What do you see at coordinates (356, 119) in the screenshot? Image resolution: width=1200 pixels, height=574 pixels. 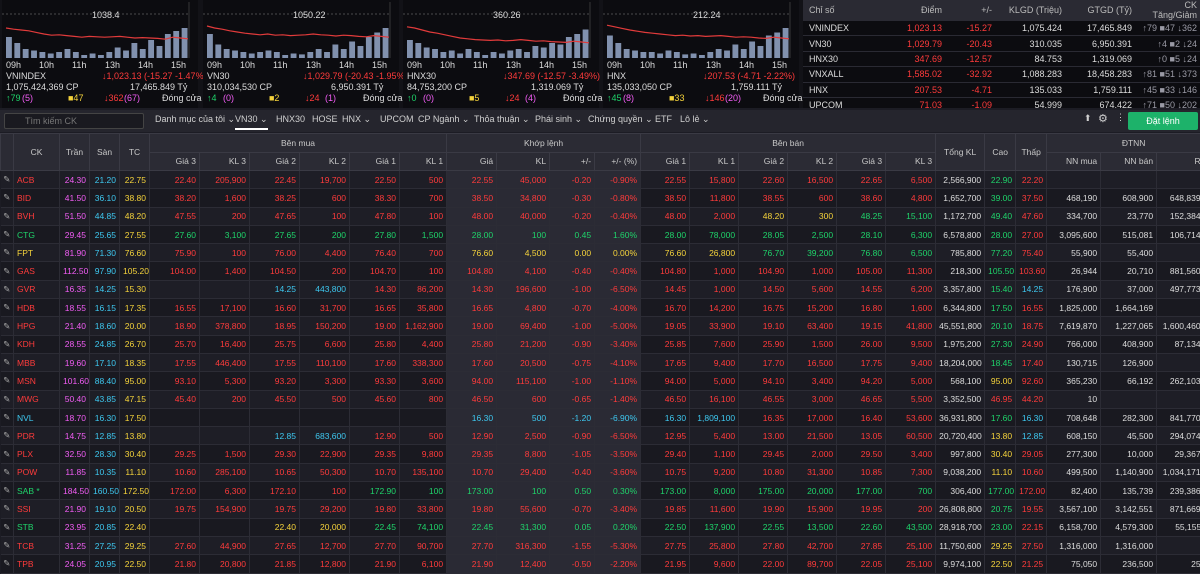 I see `tab-4: HNX ⌄` at bounding box center [356, 119].